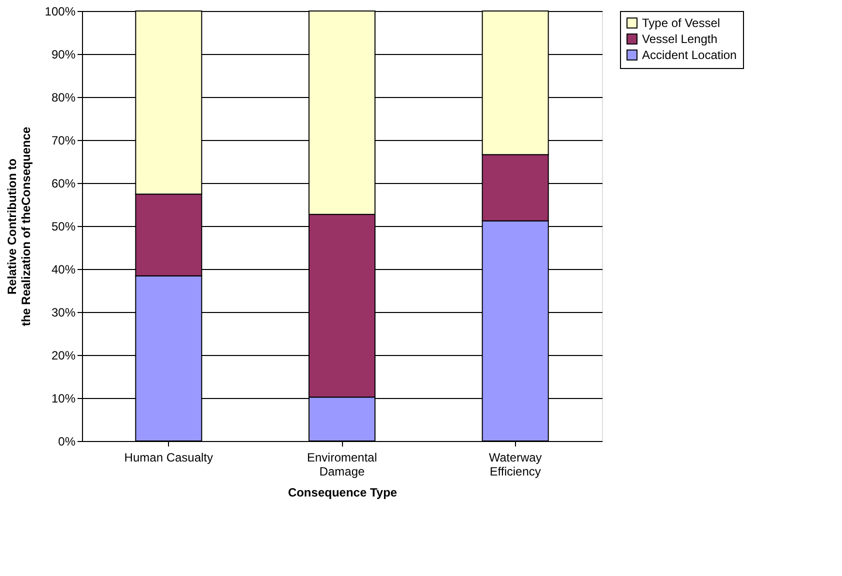 The image size is (842, 576). I want to click on y-axis-title: Relative Contribution to the Realization of theConsequence, so click(18, 226).